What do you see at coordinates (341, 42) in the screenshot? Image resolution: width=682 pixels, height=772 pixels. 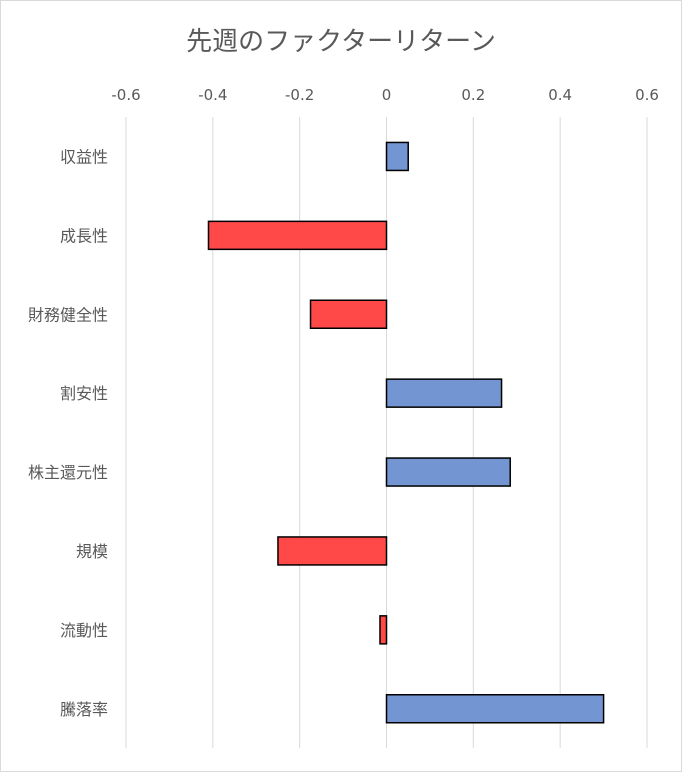 I see `chart-title: 先週のファクターリターン` at bounding box center [341, 42].